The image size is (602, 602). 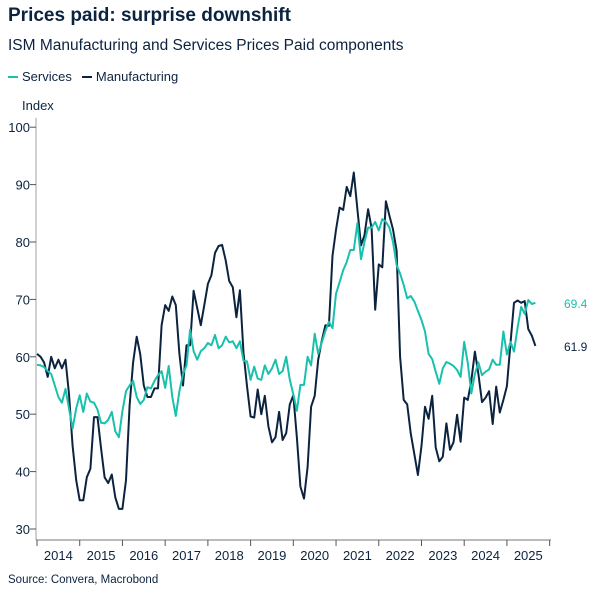 What do you see at coordinates (229, 555) in the screenshot?
I see `x-tick-label: 2018` at bounding box center [229, 555].